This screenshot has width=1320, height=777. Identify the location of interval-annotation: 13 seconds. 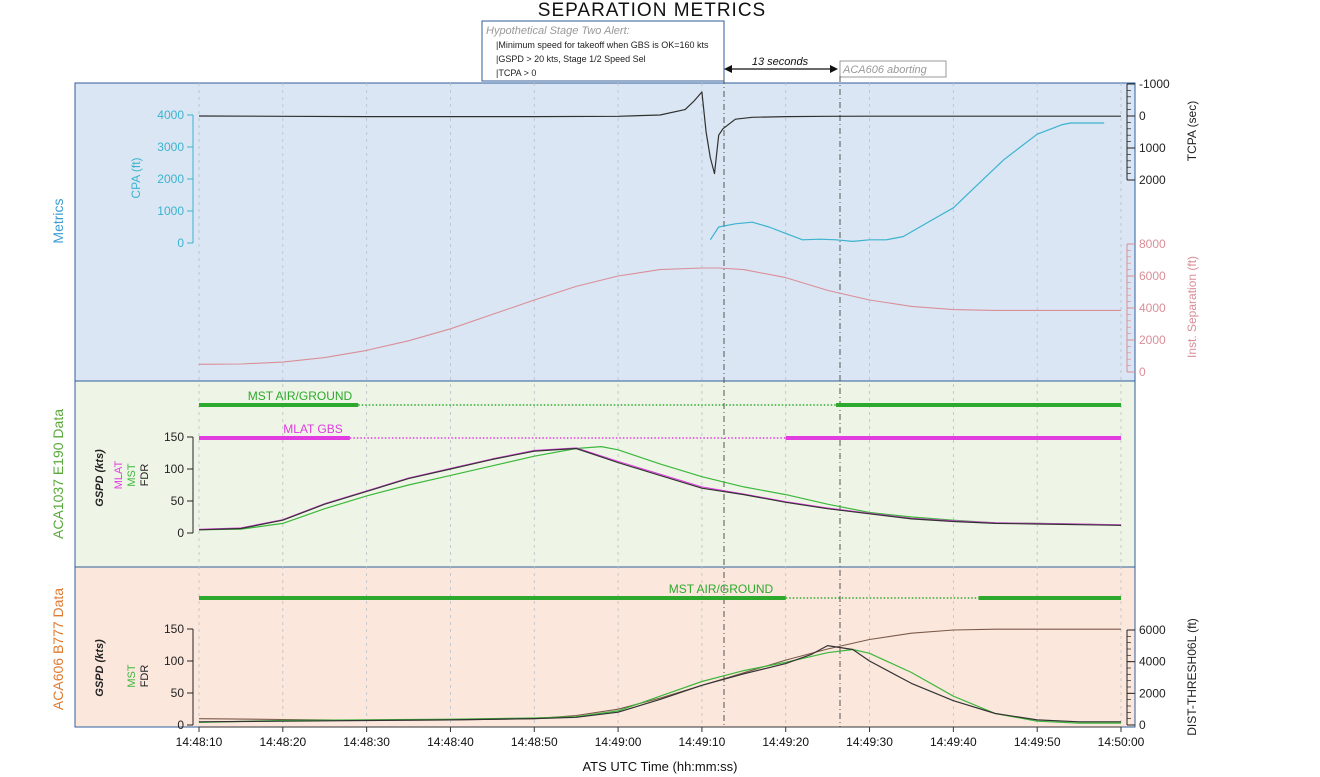
(781, 64).